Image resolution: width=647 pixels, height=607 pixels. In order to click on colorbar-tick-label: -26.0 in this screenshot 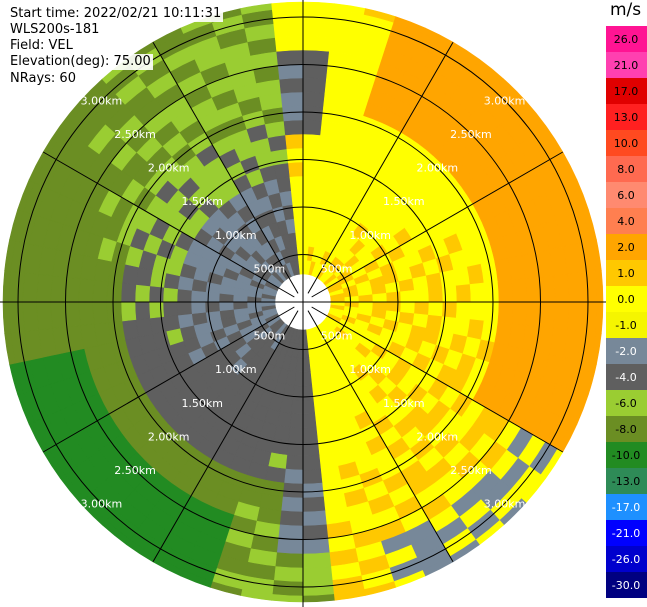, I will do `click(626, 559)`.